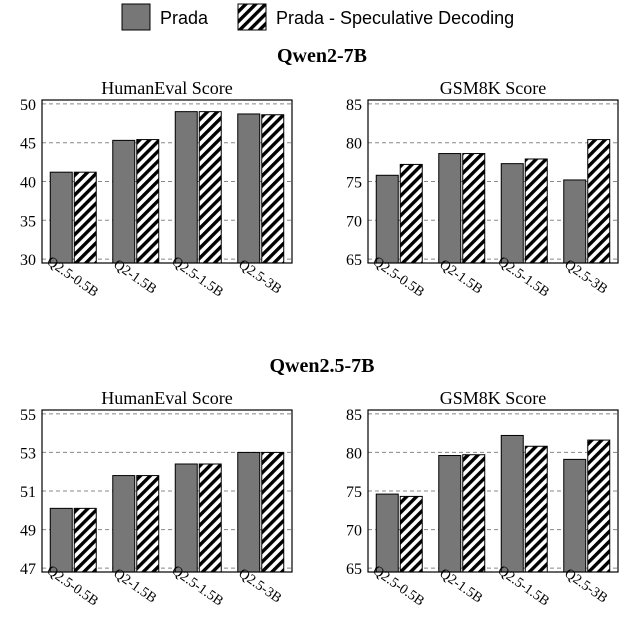 The height and width of the screenshot is (628, 644). What do you see at coordinates (322, 366) in the screenshot?
I see `group-title-bottom: Qwen2.5-7B` at bounding box center [322, 366].